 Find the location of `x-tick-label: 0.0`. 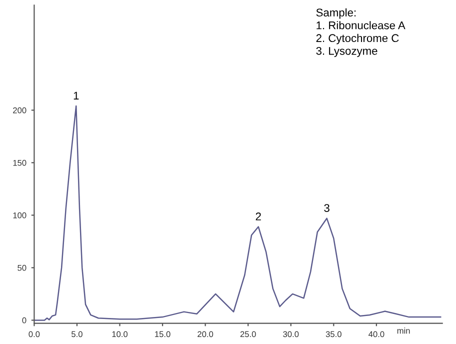

x-tick-label: 0.0 is located at coordinates (34, 334).